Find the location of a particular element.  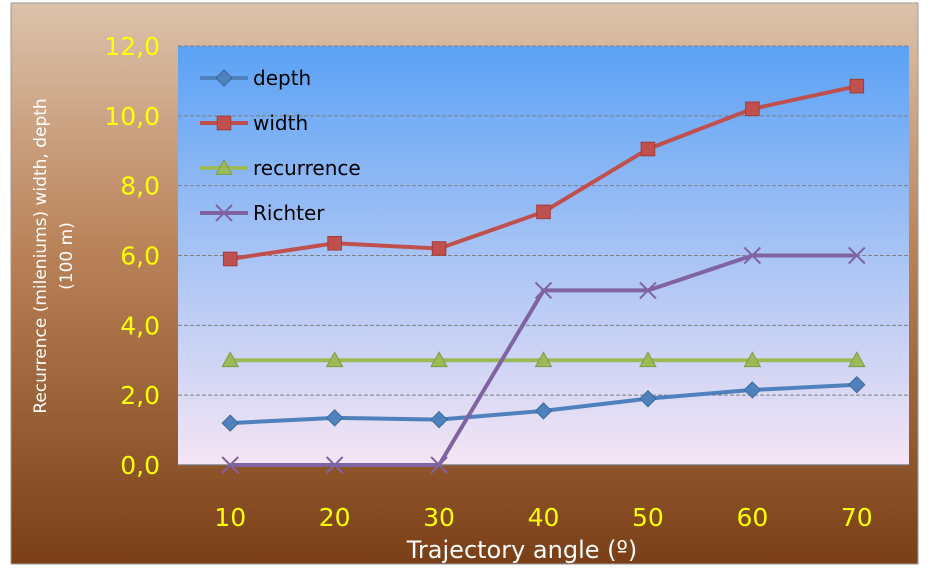

x-tick-label: 30 is located at coordinates (439, 517).